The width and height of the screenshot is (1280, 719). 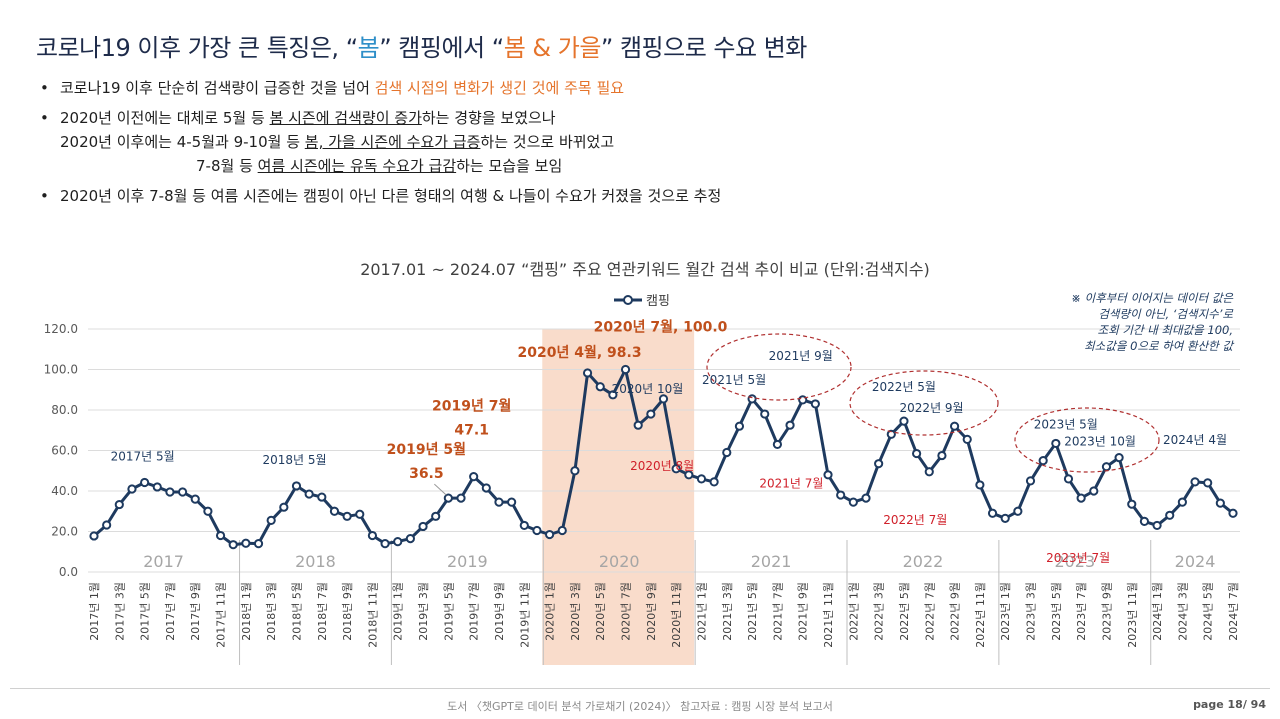 What do you see at coordinates (1074, 561) in the screenshot?
I see `year-label: 2023` at bounding box center [1074, 561].